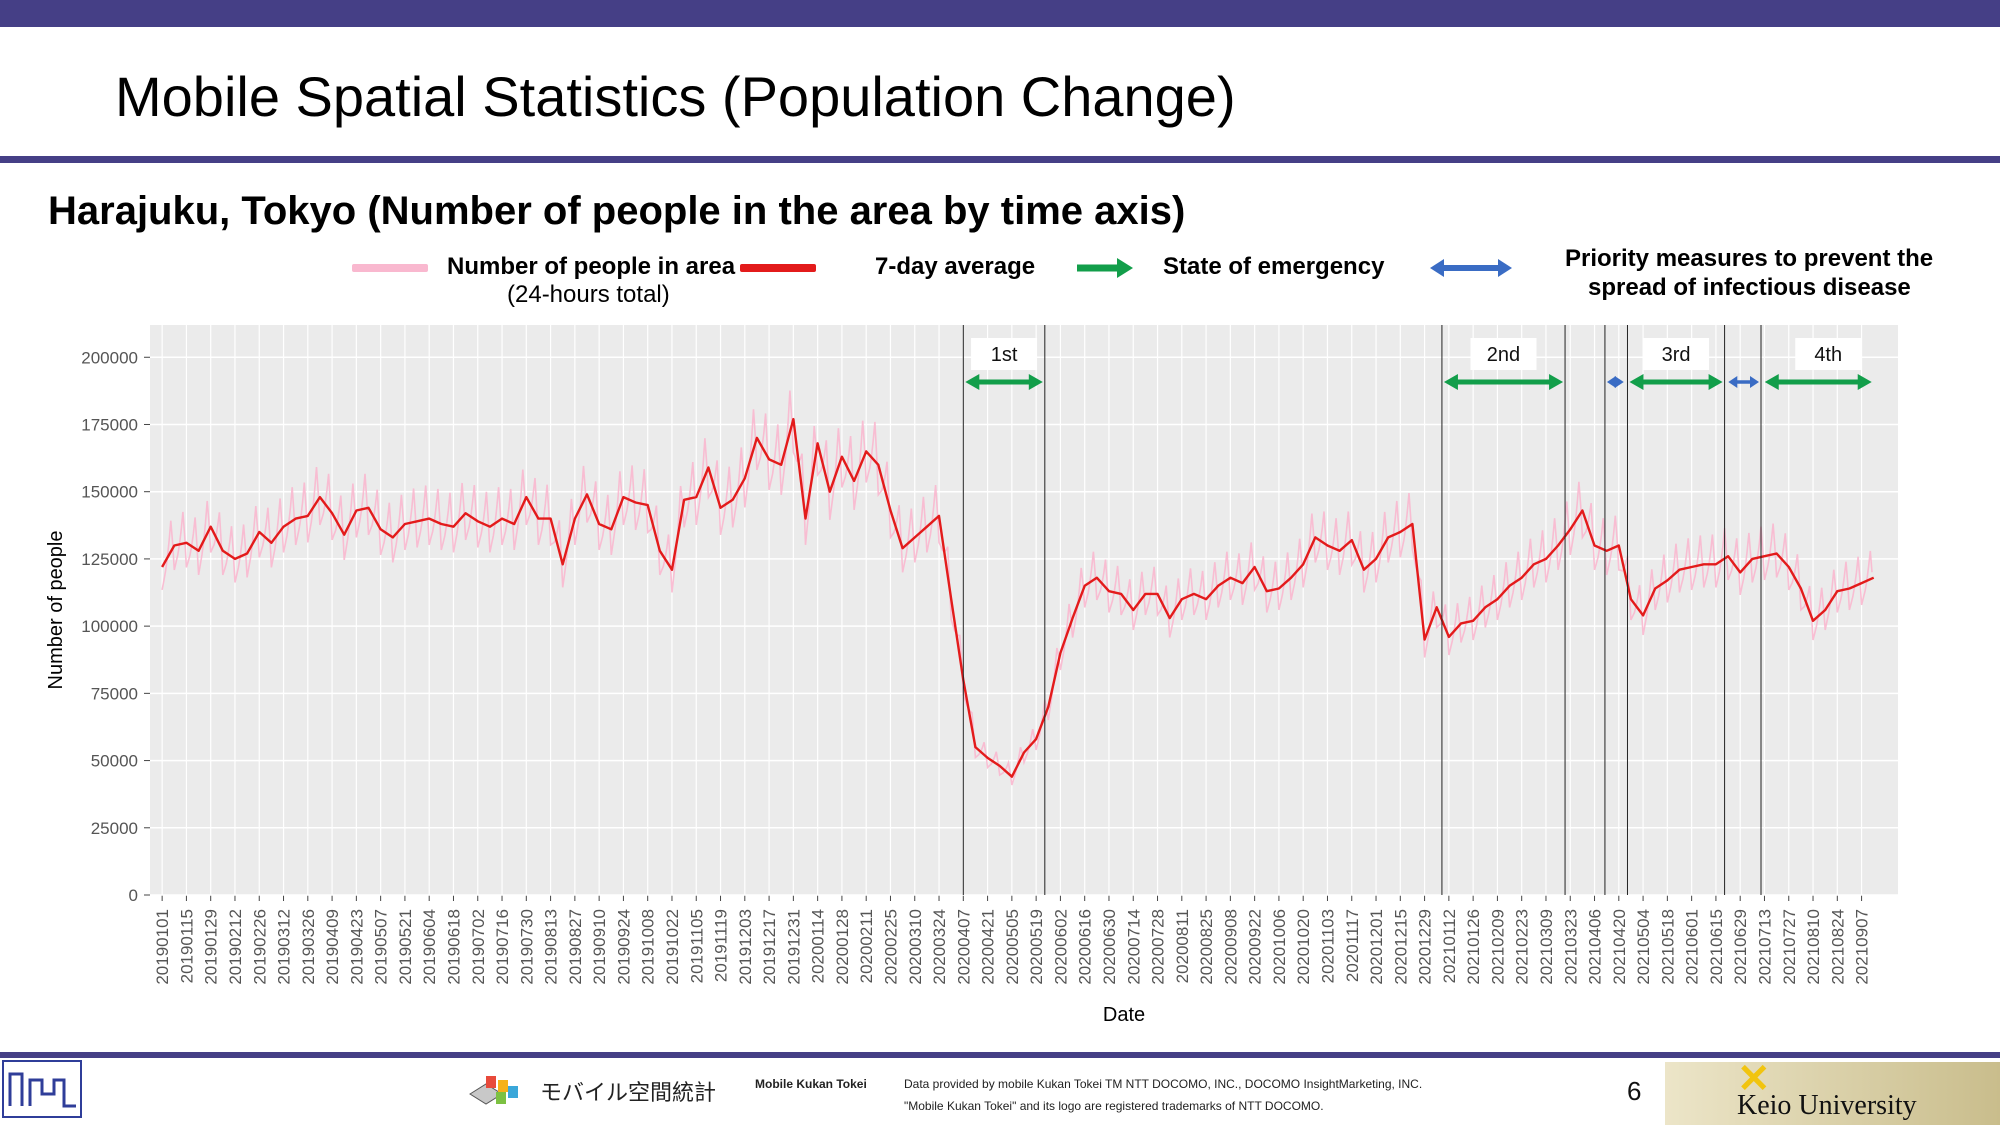  What do you see at coordinates (1764, 947) in the screenshot?
I see `x-tick-label: 20210713` at bounding box center [1764, 947].